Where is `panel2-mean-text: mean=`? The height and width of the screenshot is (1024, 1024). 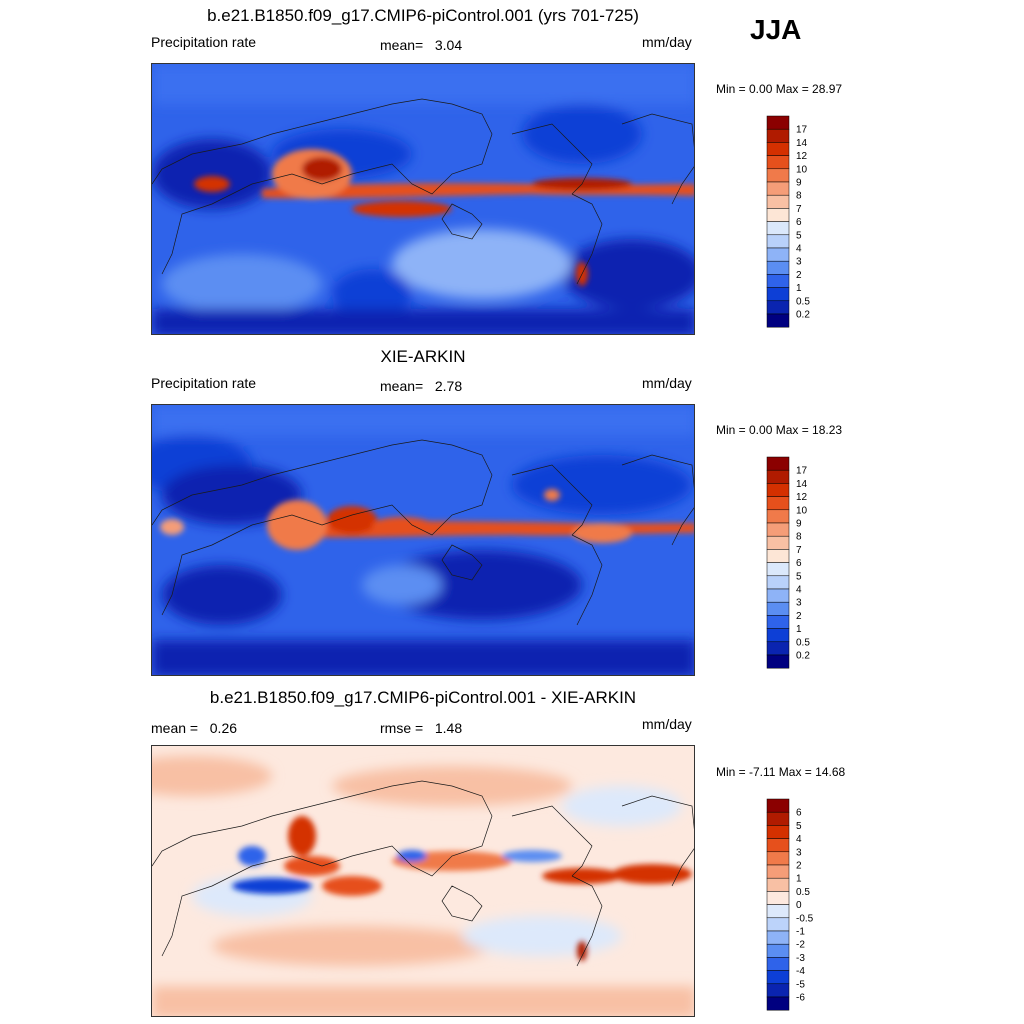 panel2-mean-text: mean= is located at coordinates (402, 386).